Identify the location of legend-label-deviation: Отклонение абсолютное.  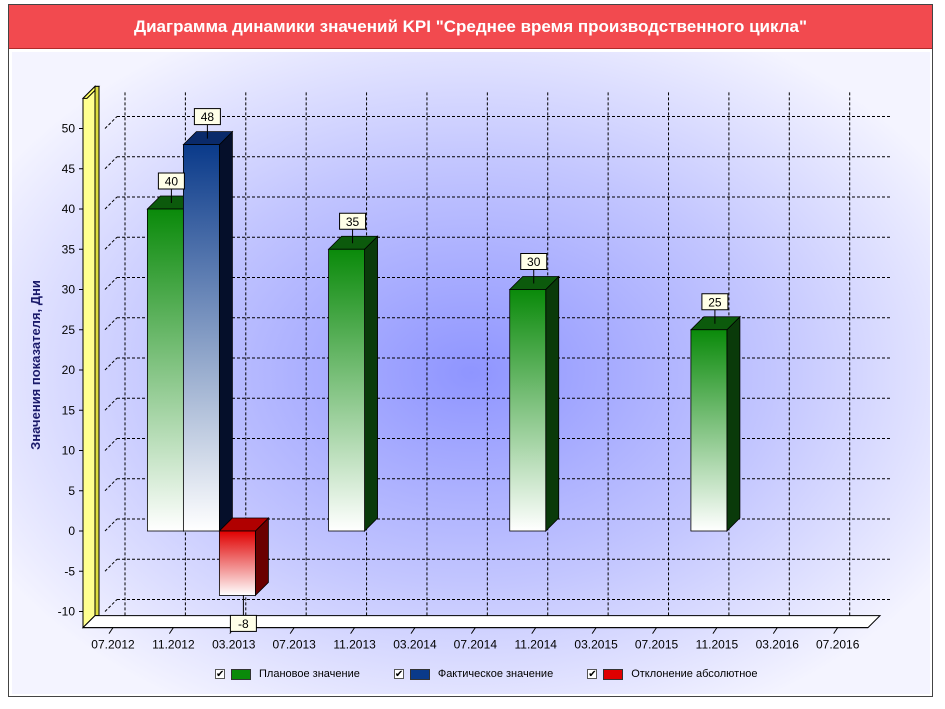
(694, 674).